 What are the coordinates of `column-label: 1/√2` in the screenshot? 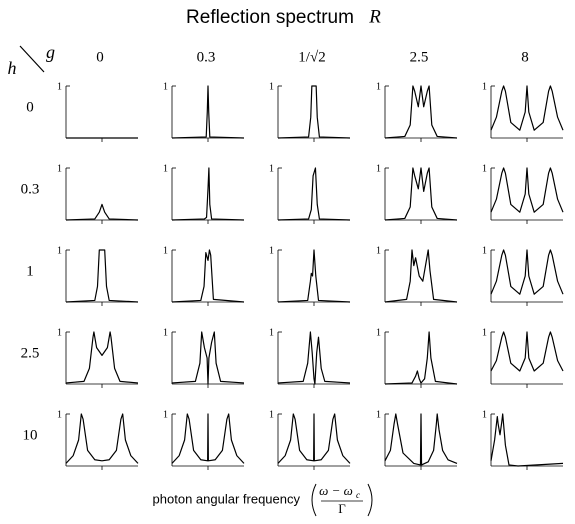 It's located at (311, 57).